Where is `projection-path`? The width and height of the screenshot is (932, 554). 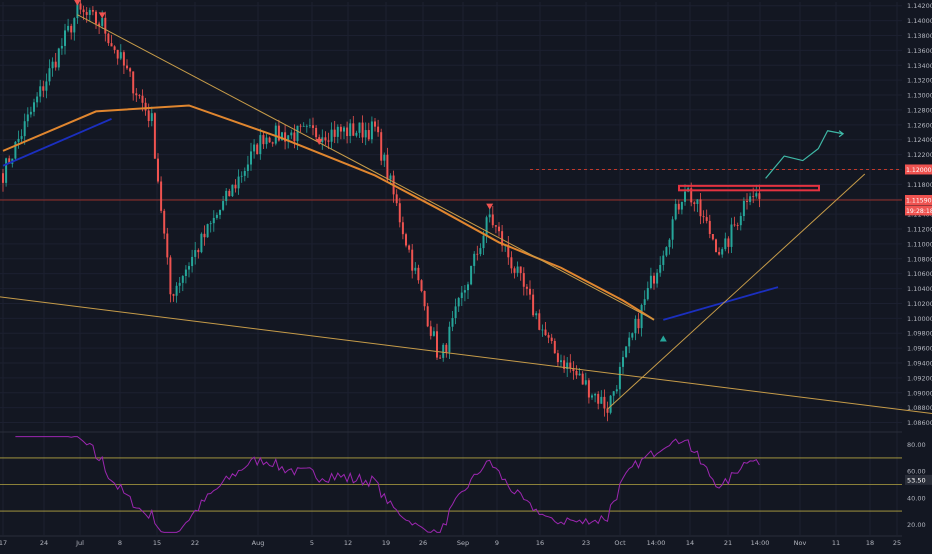 projection-path is located at coordinates (804, 154).